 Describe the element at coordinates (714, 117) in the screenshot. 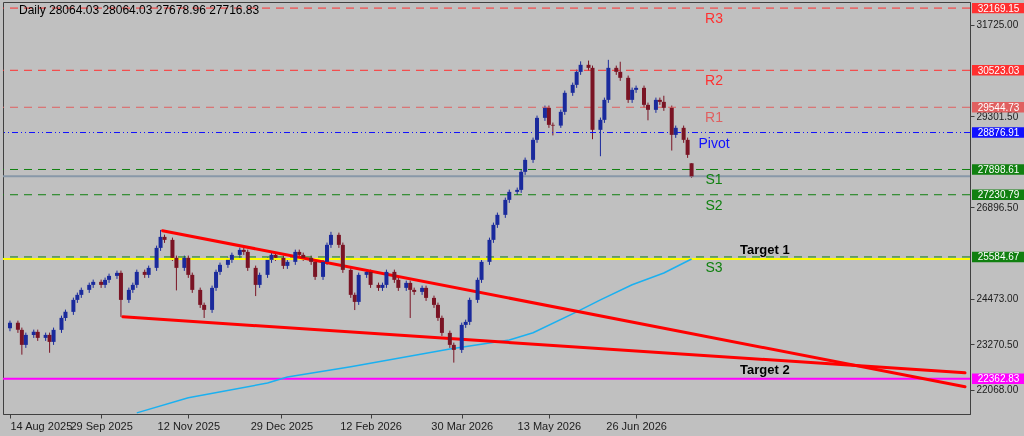

I see `ref-line-label: R1` at that location.